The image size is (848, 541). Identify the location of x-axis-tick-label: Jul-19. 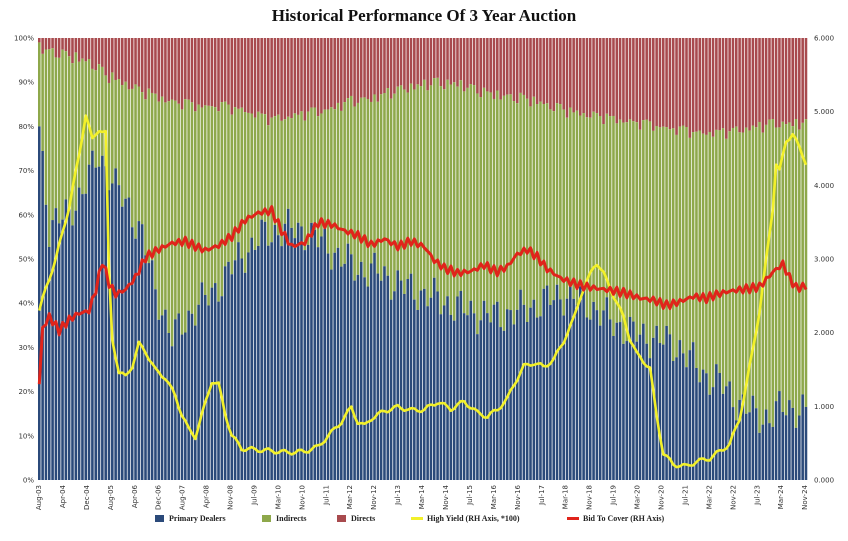
(614, 495).